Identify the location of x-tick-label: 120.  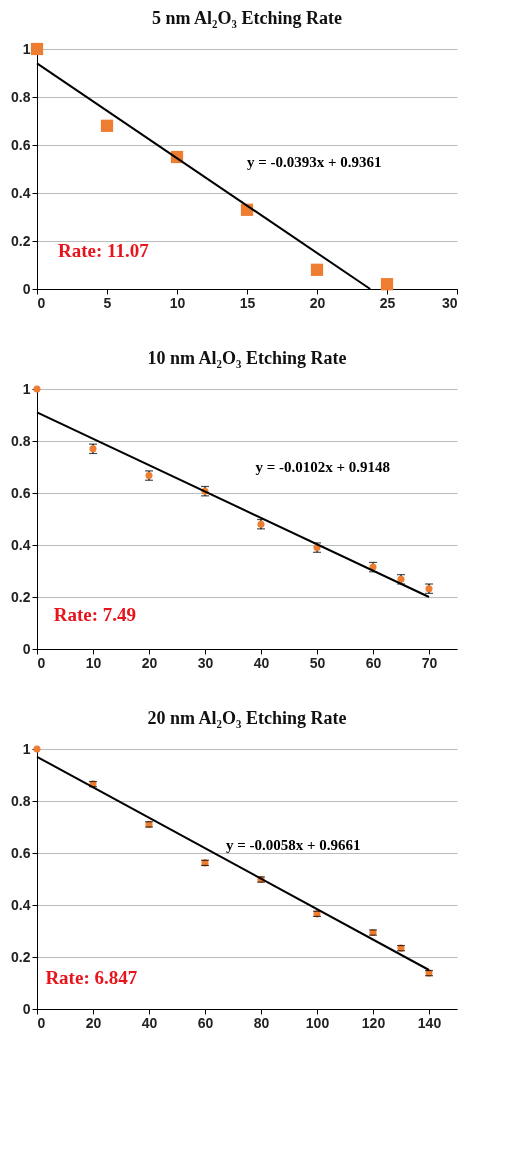
(373, 1022).